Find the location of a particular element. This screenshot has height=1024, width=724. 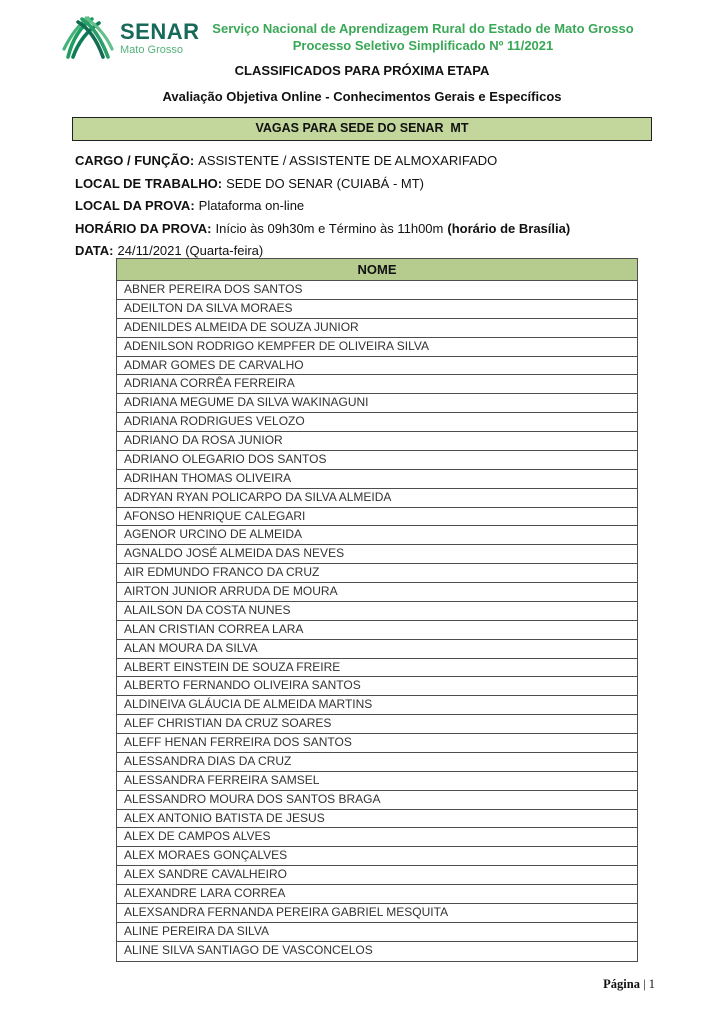

detail-data: DATA: 24/11/2021 (Quarta-feira) is located at coordinates (362, 251).